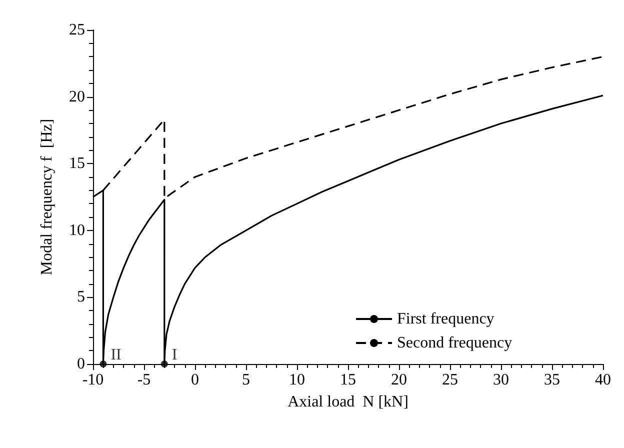 The width and height of the screenshot is (624, 448). What do you see at coordinates (81, 364) in the screenshot?
I see `y-tick-label: 0` at bounding box center [81, 364].